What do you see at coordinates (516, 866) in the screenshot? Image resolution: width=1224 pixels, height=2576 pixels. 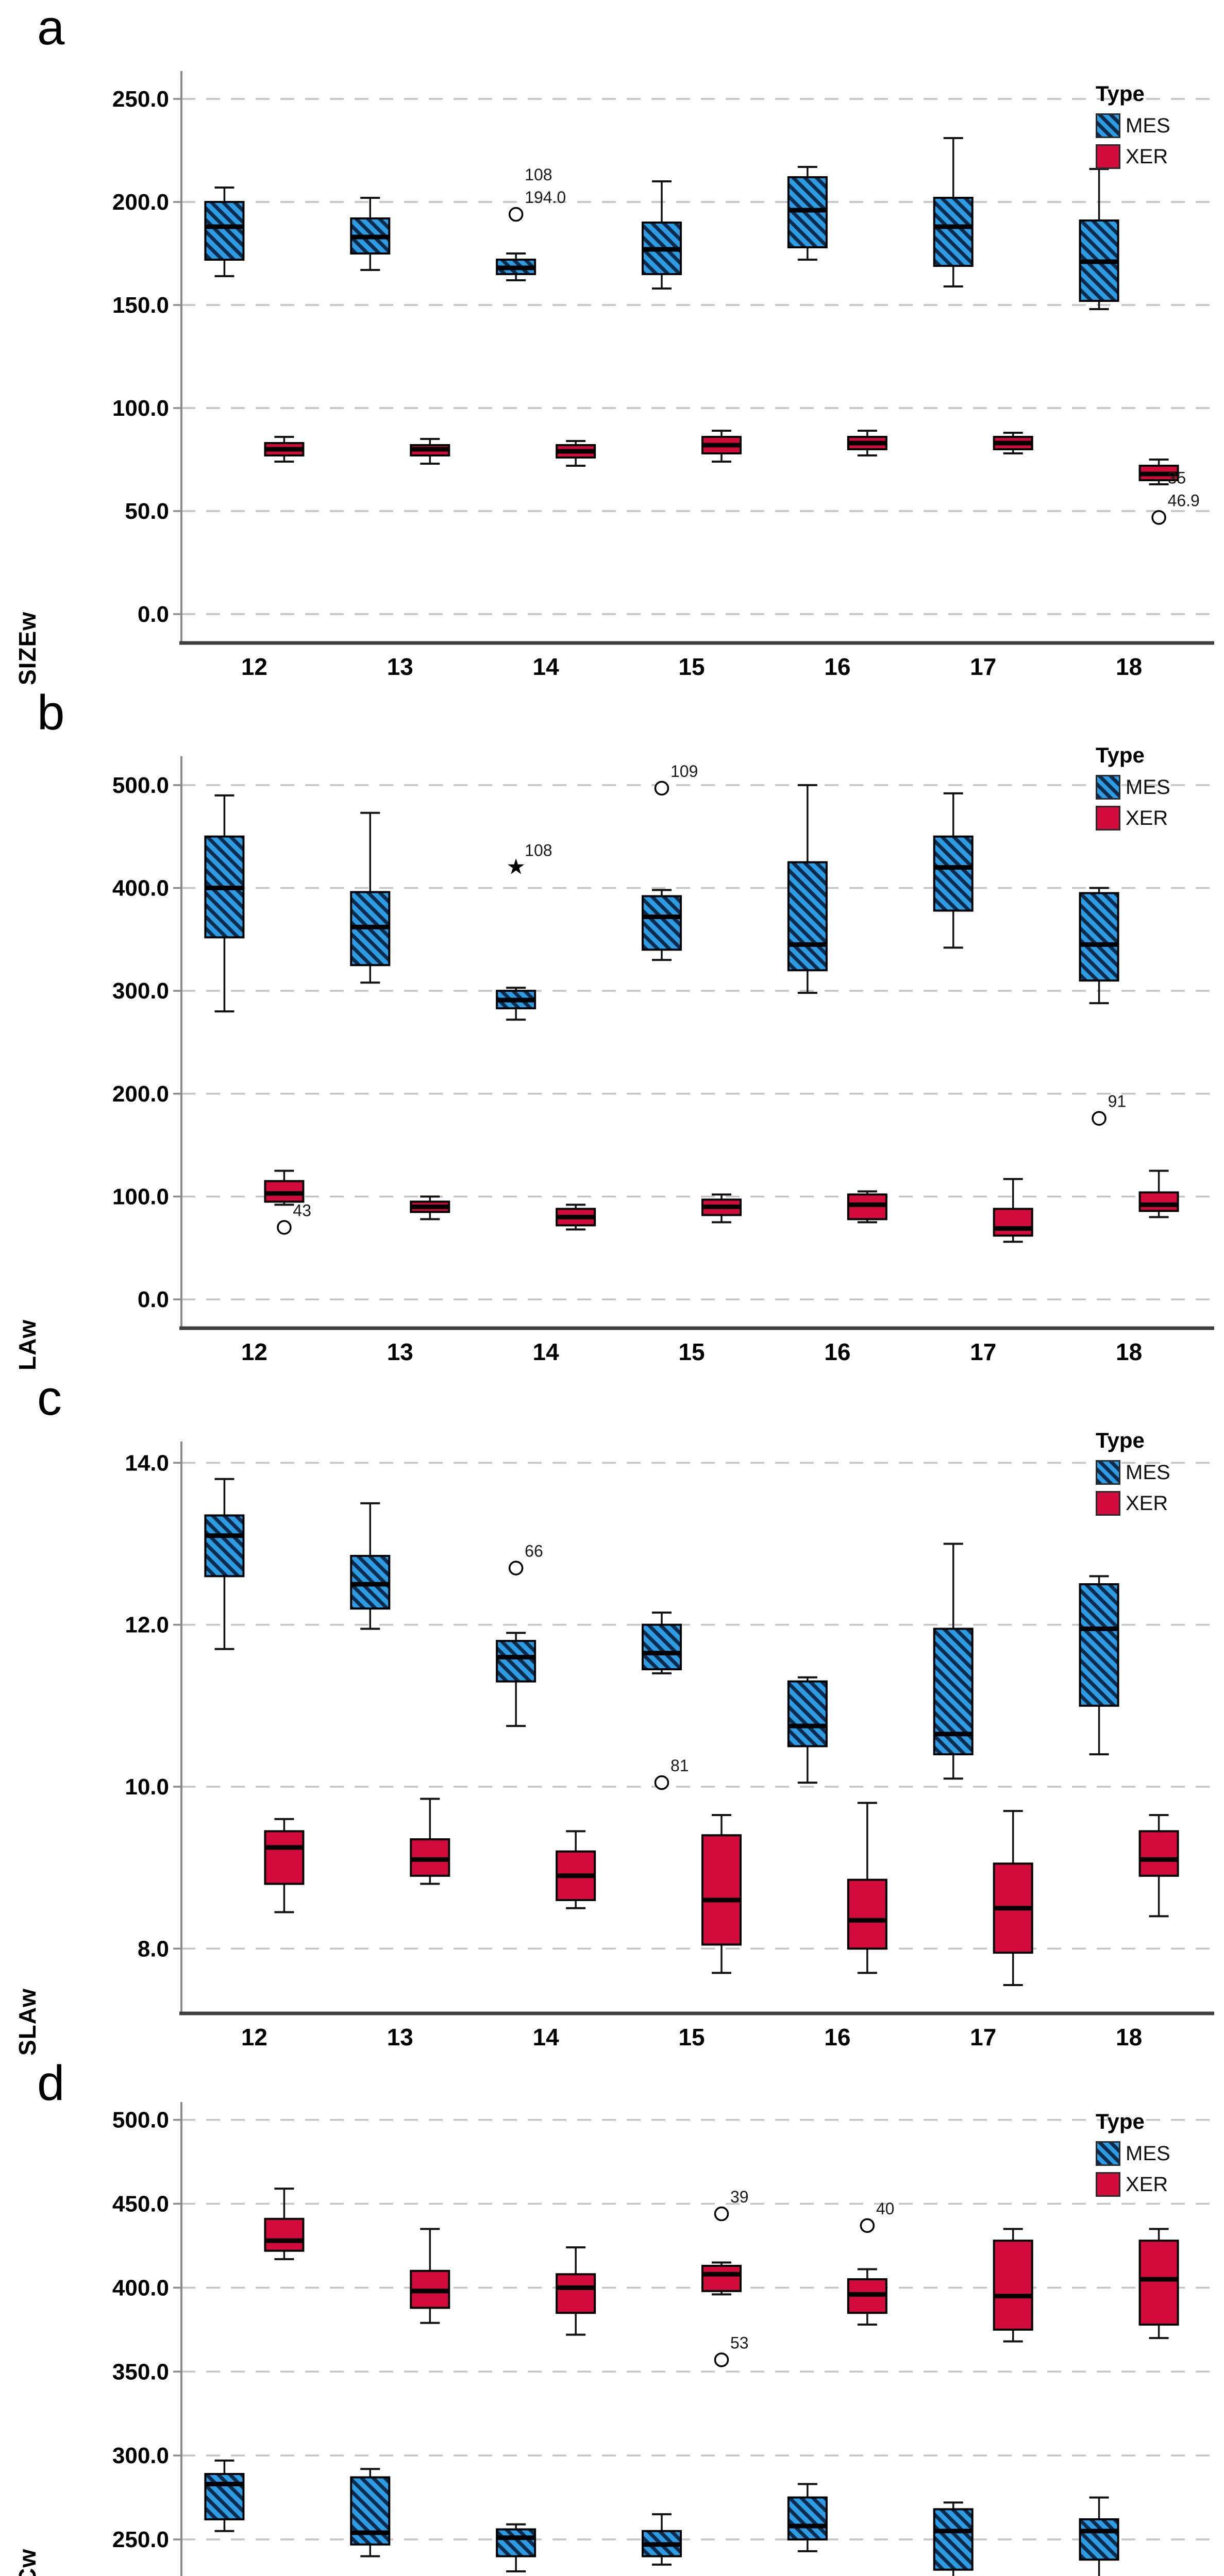 I see `b-mes-14-outlier-star: ★` at bounding box center [516, 866].